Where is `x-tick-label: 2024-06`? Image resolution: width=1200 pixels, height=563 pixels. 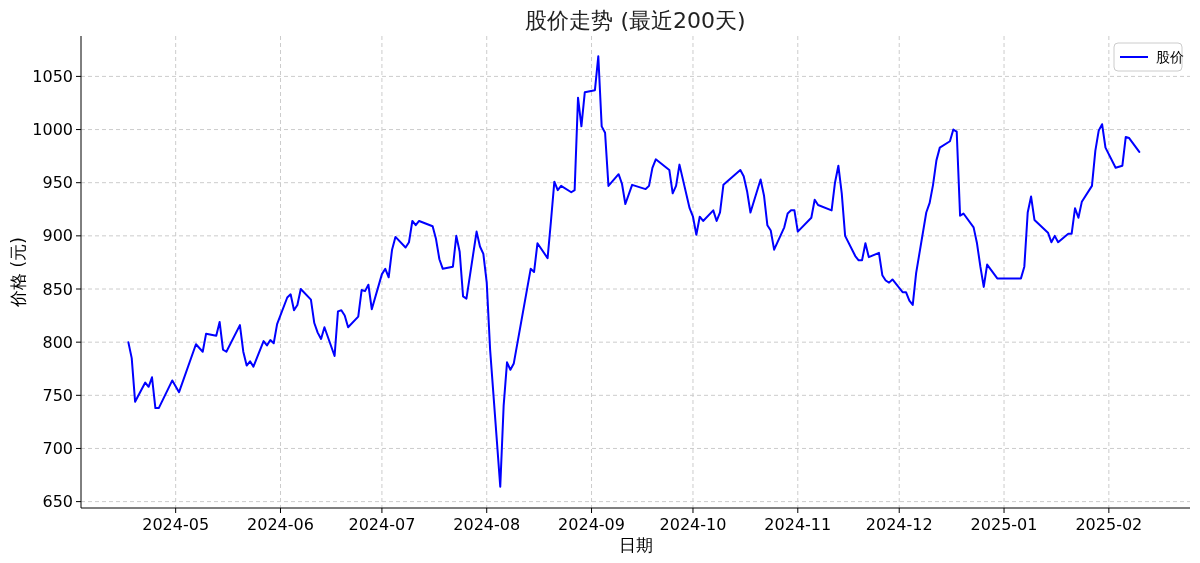 x-tick-label: 2024-06 is located at coordinates (280, 524).